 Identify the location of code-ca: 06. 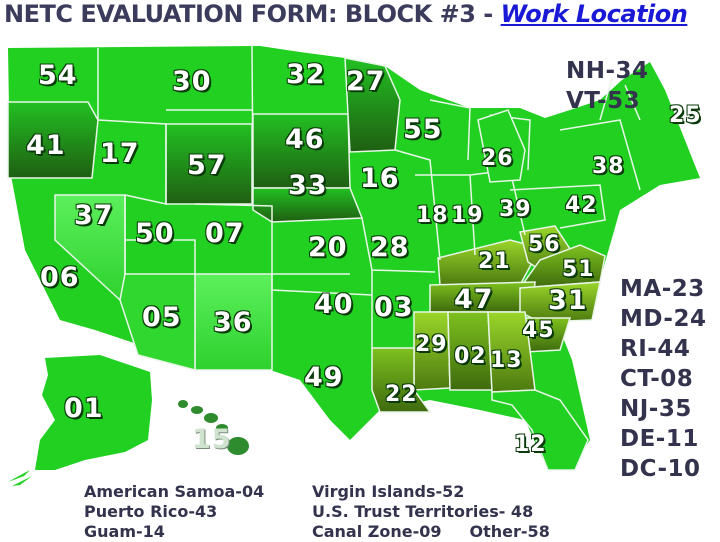
(60, 277).